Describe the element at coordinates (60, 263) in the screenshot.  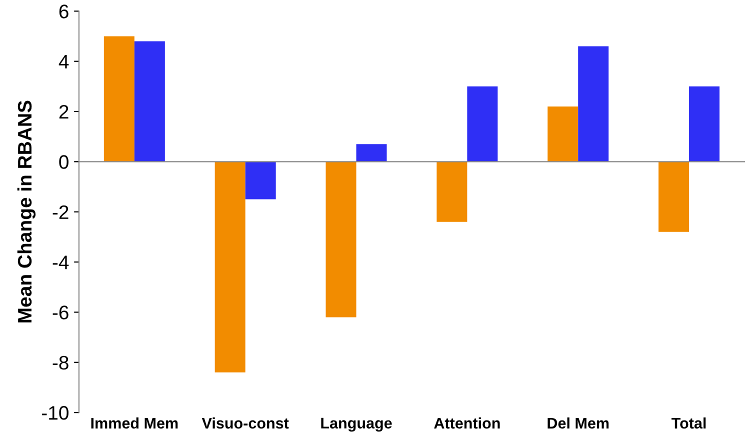
I see `y-tick-label: -4` at that location.